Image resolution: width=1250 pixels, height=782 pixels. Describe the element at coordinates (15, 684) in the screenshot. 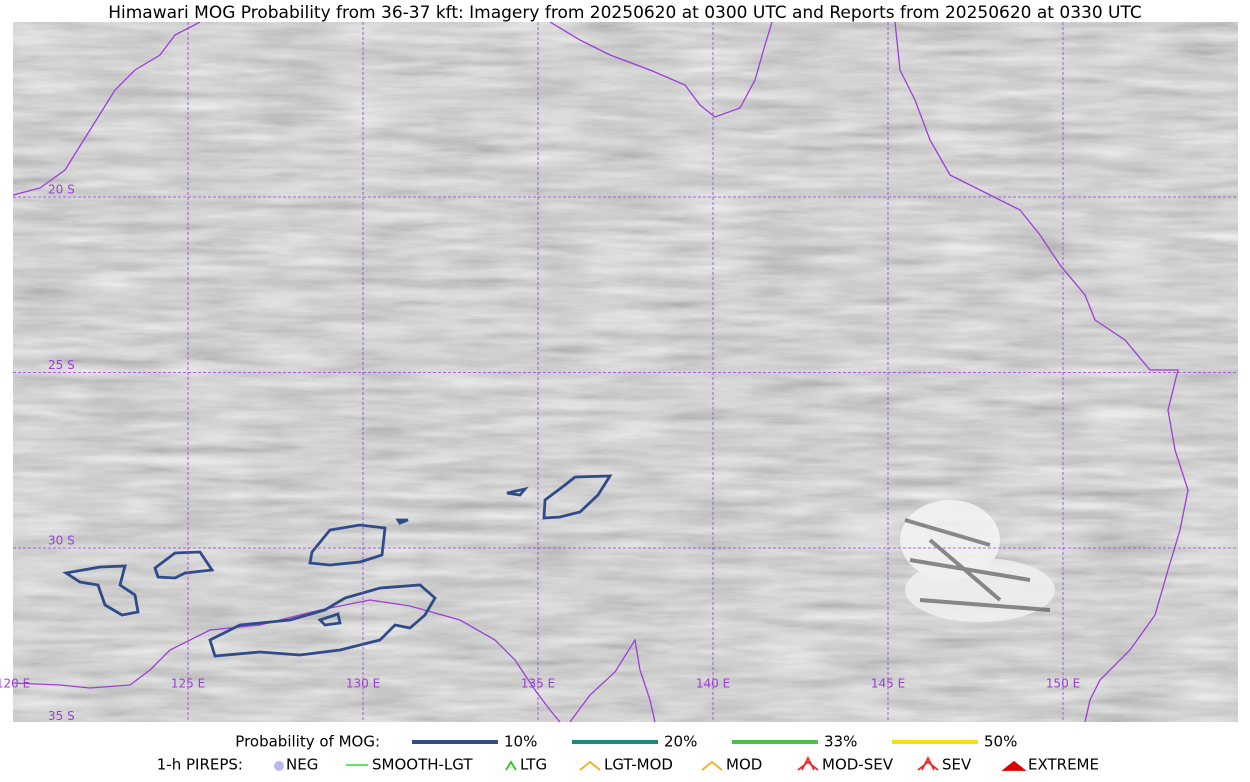

I see `lon-label: 120 E` at that location.